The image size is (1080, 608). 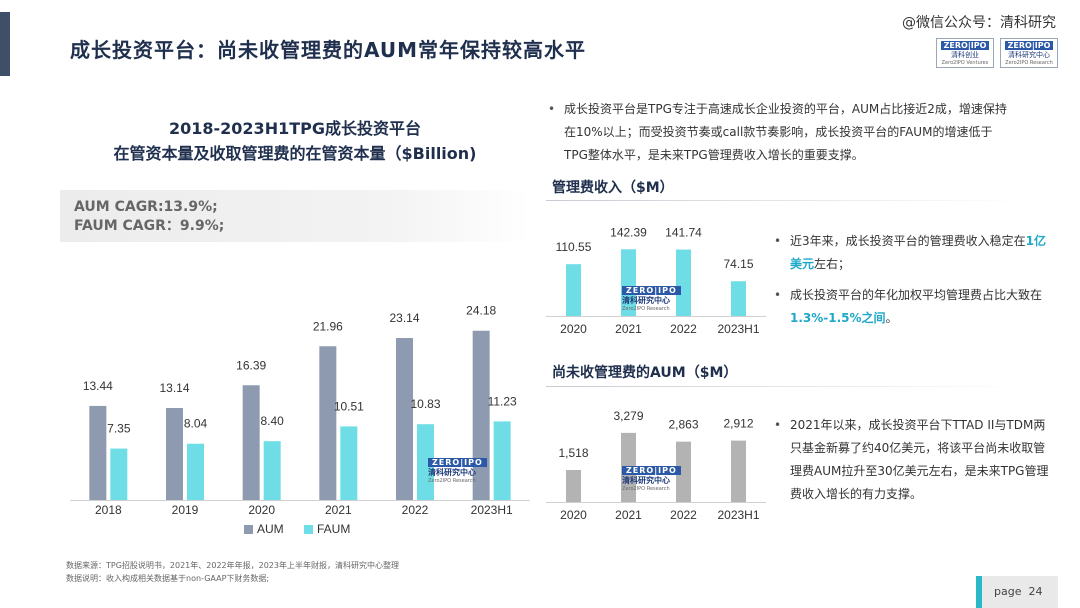 I want to click on fee-section-divider, so click(x=786, y=200).